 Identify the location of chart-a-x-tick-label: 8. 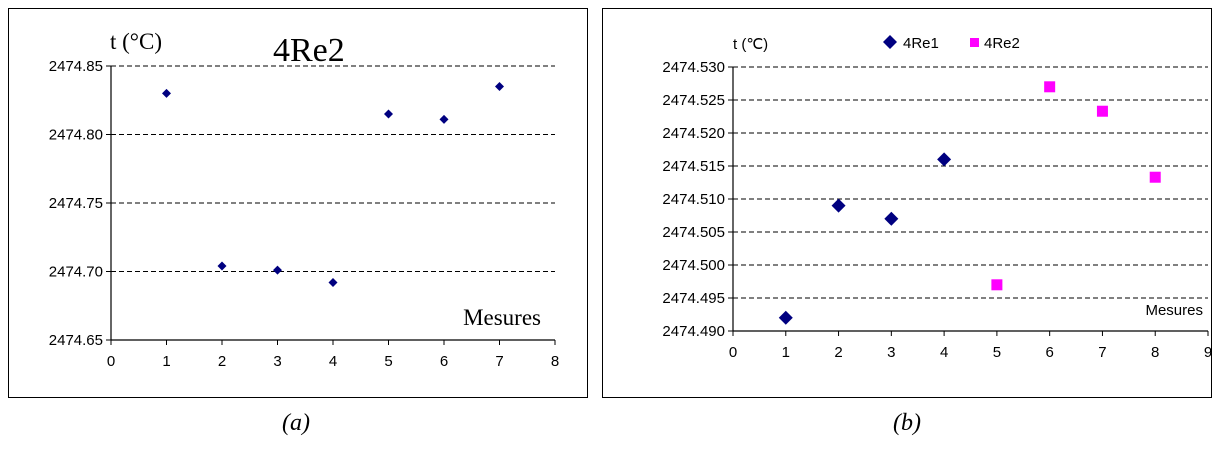
(555, 361).